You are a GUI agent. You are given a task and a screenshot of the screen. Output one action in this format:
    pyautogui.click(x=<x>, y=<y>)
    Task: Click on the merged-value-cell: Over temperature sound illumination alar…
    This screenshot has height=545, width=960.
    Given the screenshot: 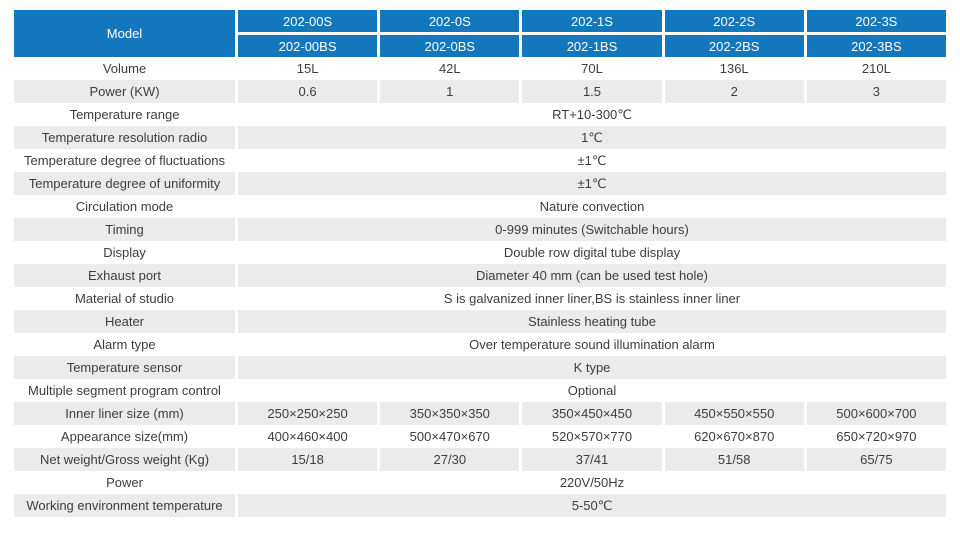 What is the action you would take?
    pyautogui.click(x=592, y=344)
    